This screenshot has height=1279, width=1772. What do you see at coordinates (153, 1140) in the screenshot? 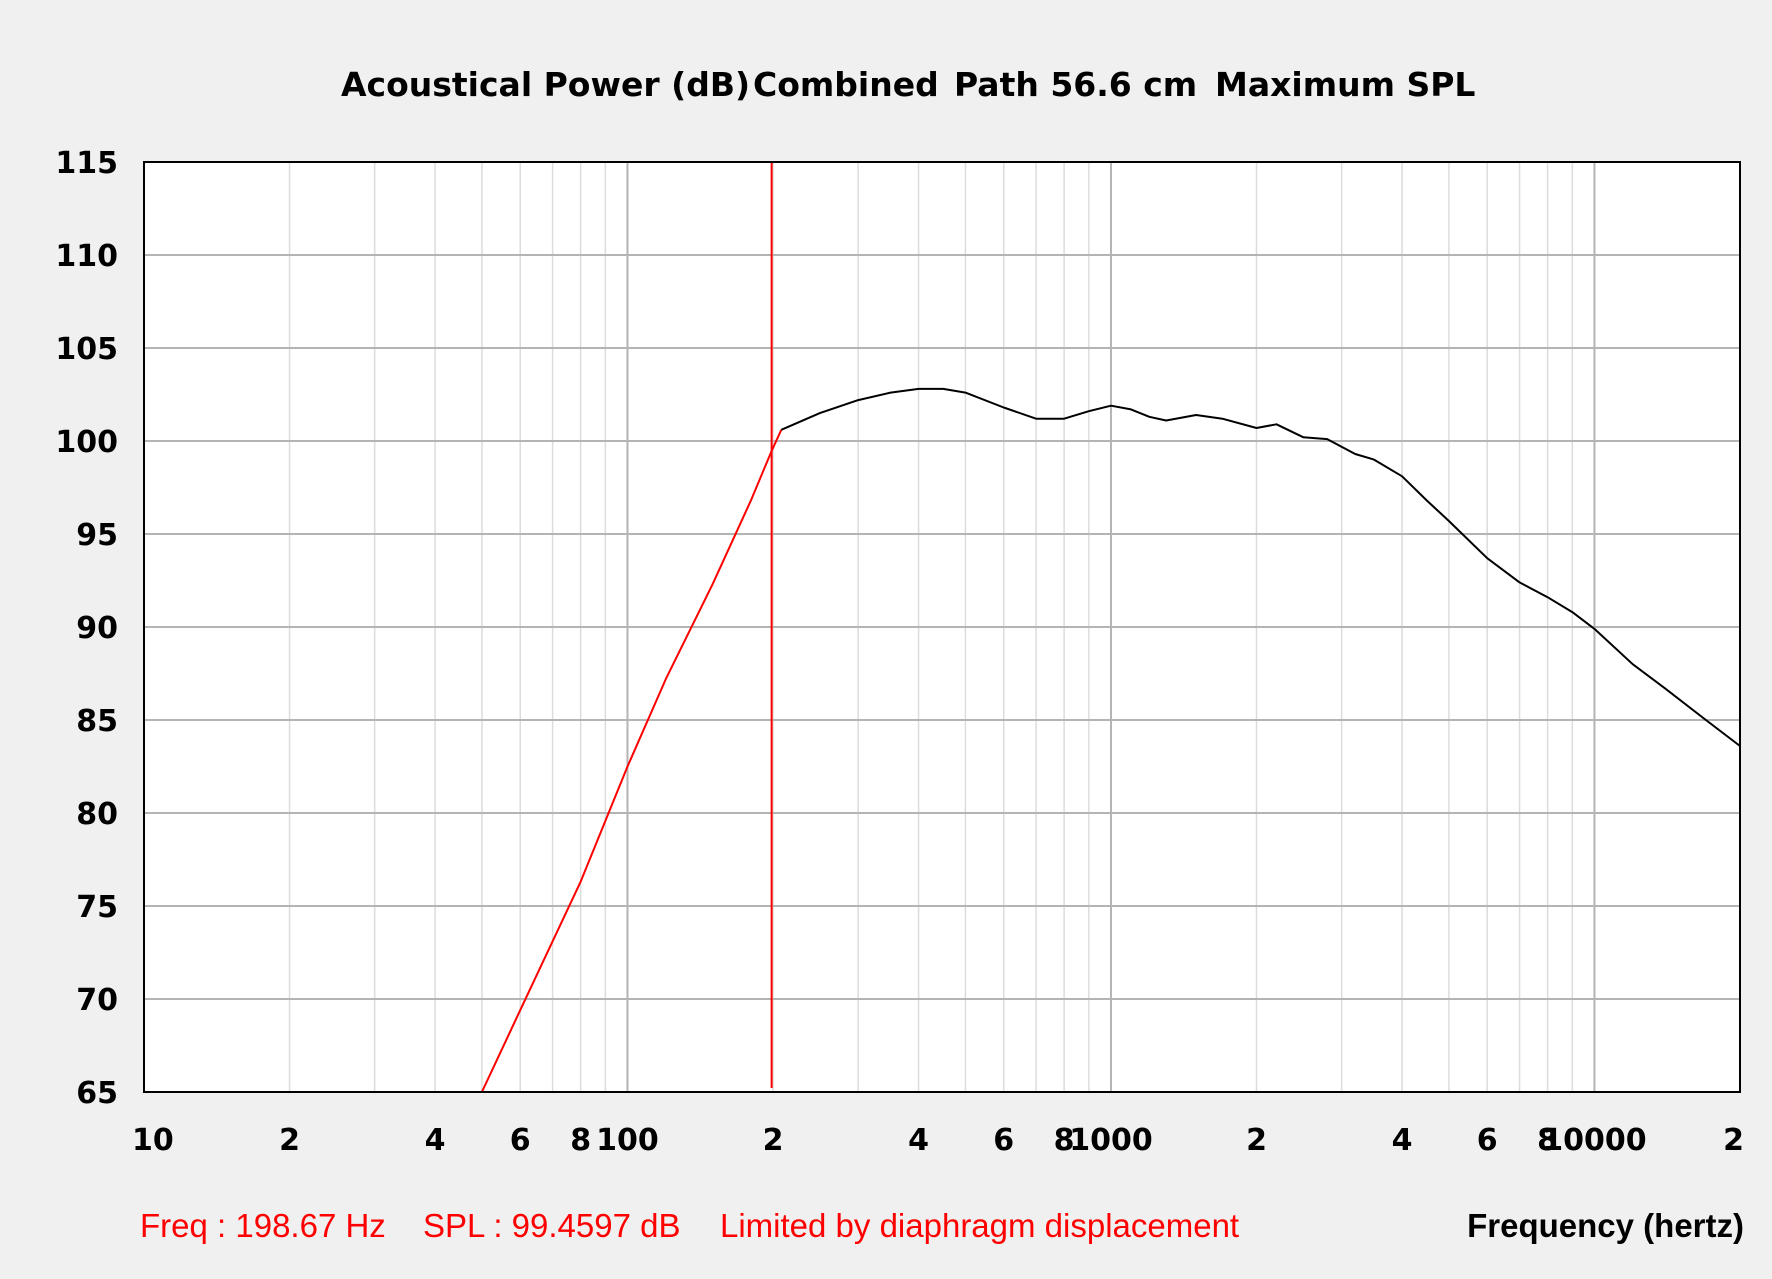
I see `x-tick-label: 10` at bounding box center [153, 1140].